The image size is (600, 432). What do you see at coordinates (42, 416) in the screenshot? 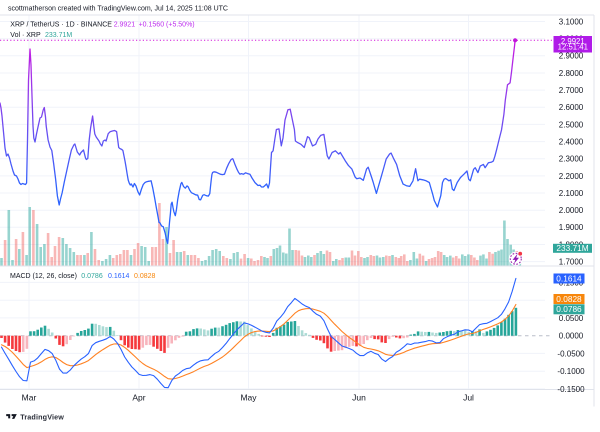
I see `svg-text: TradingView` at bounding box center [42, 416].